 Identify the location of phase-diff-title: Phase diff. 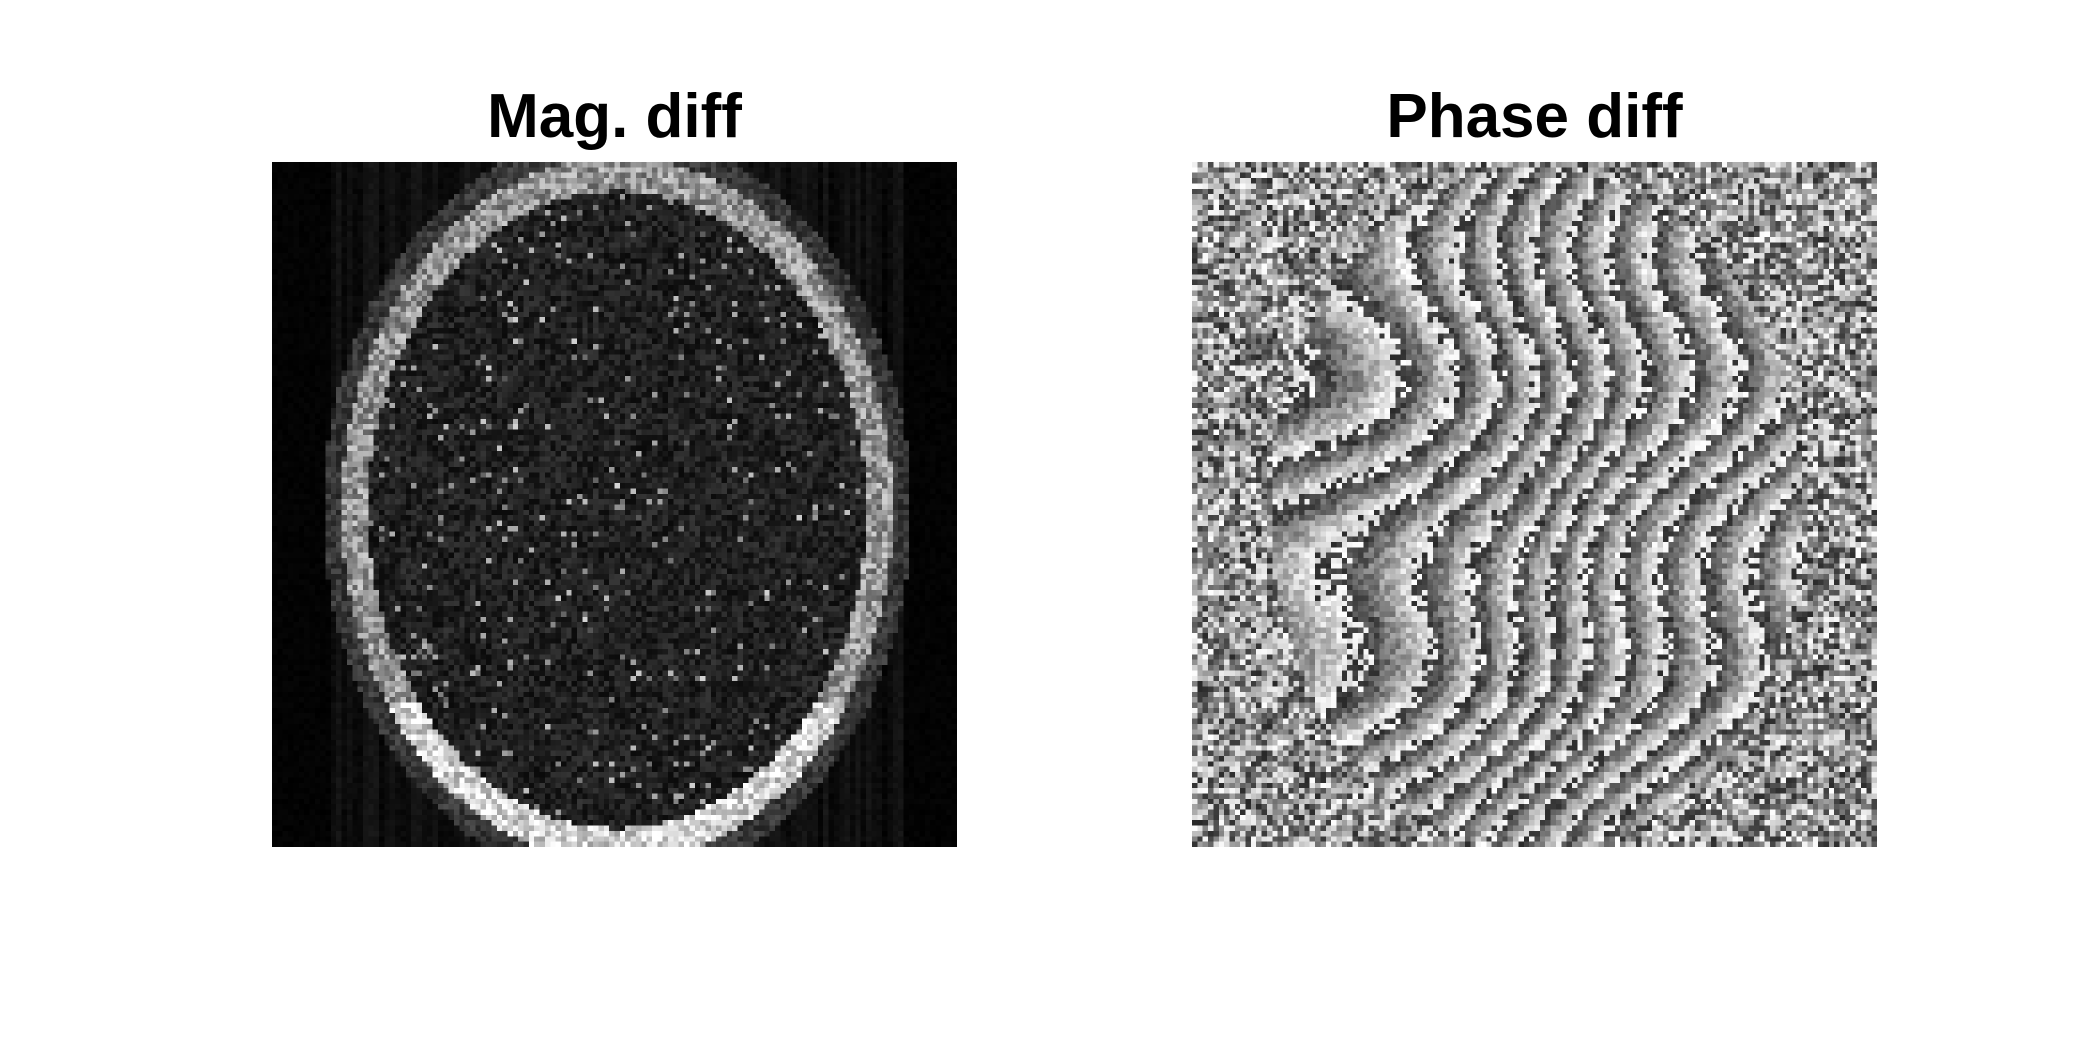
(1534, 116).